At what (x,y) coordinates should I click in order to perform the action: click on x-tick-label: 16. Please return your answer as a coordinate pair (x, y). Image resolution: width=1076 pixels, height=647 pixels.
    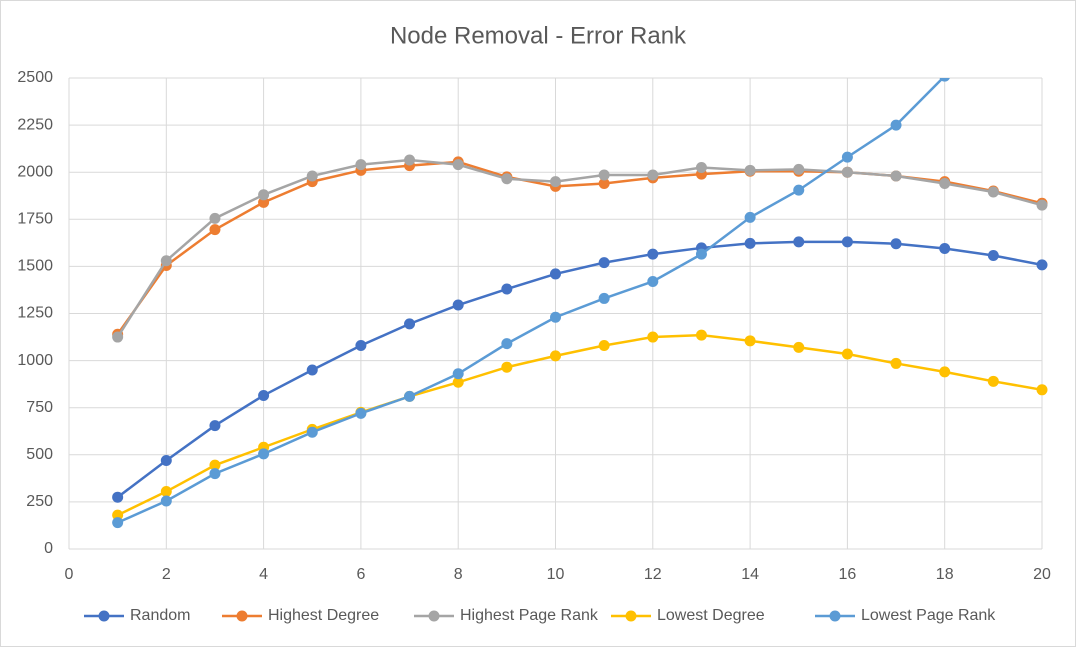
    Looking at the image, I should click on (848, 574).